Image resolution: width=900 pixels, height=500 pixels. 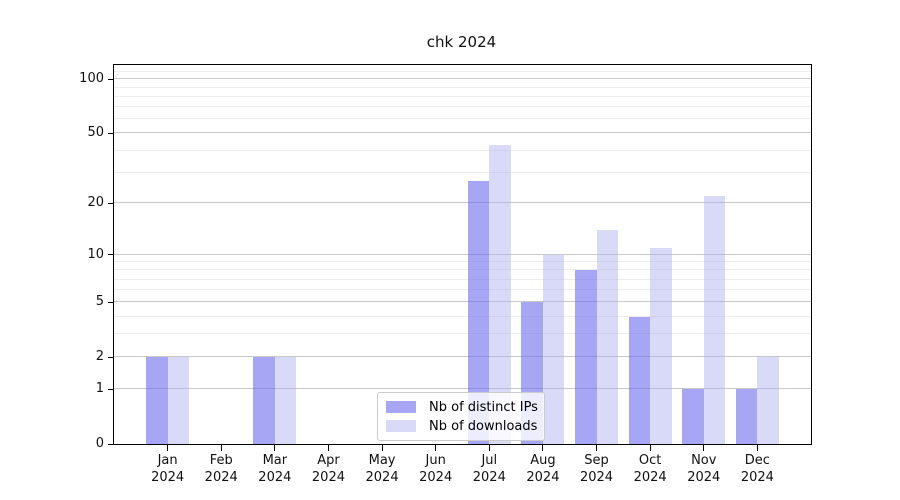 I want to click on month-label: Jul, so click(x=489, y=460).